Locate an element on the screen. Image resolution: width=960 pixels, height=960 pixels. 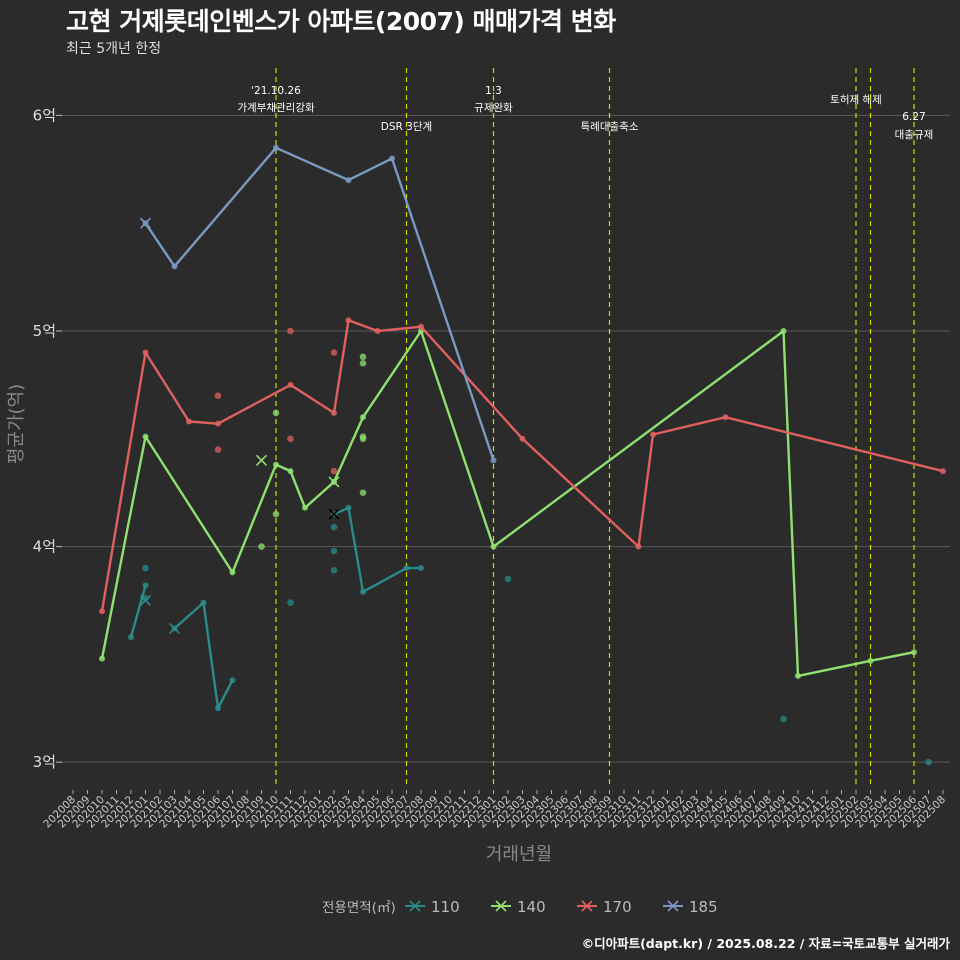
legend-label: 185 is located at coordinates (703, 907).